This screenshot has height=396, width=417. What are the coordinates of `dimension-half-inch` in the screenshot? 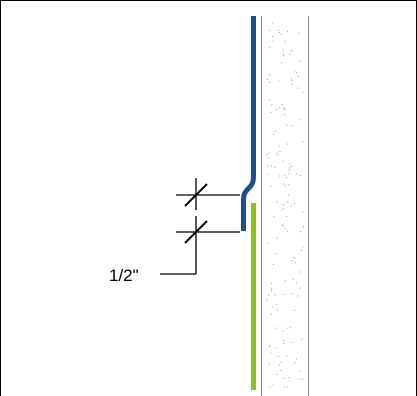 It's located at (200, 226).